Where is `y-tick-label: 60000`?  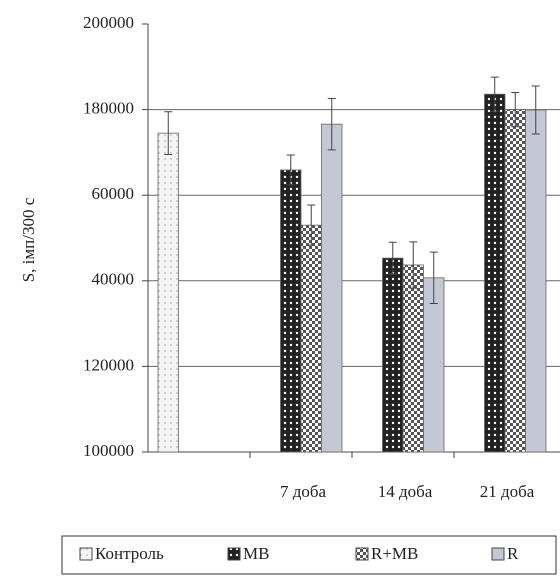
y-tick-label: 60000 is located at coordinates (113, 193).